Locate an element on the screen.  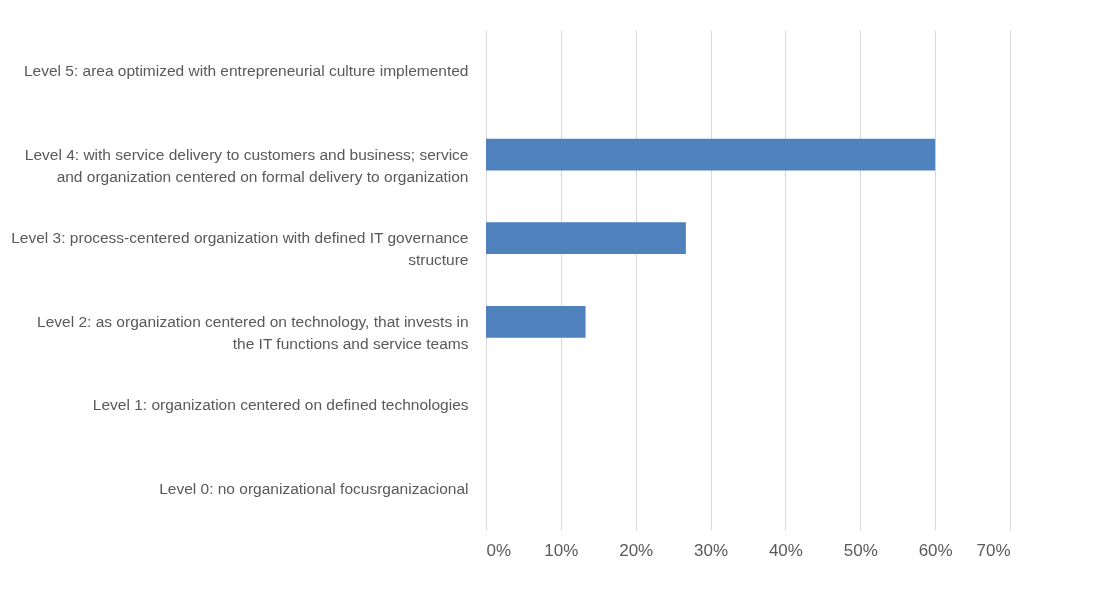
y-tick-label: Level 0: no organizational focusrganizacional is located at coordinates (314, 489).